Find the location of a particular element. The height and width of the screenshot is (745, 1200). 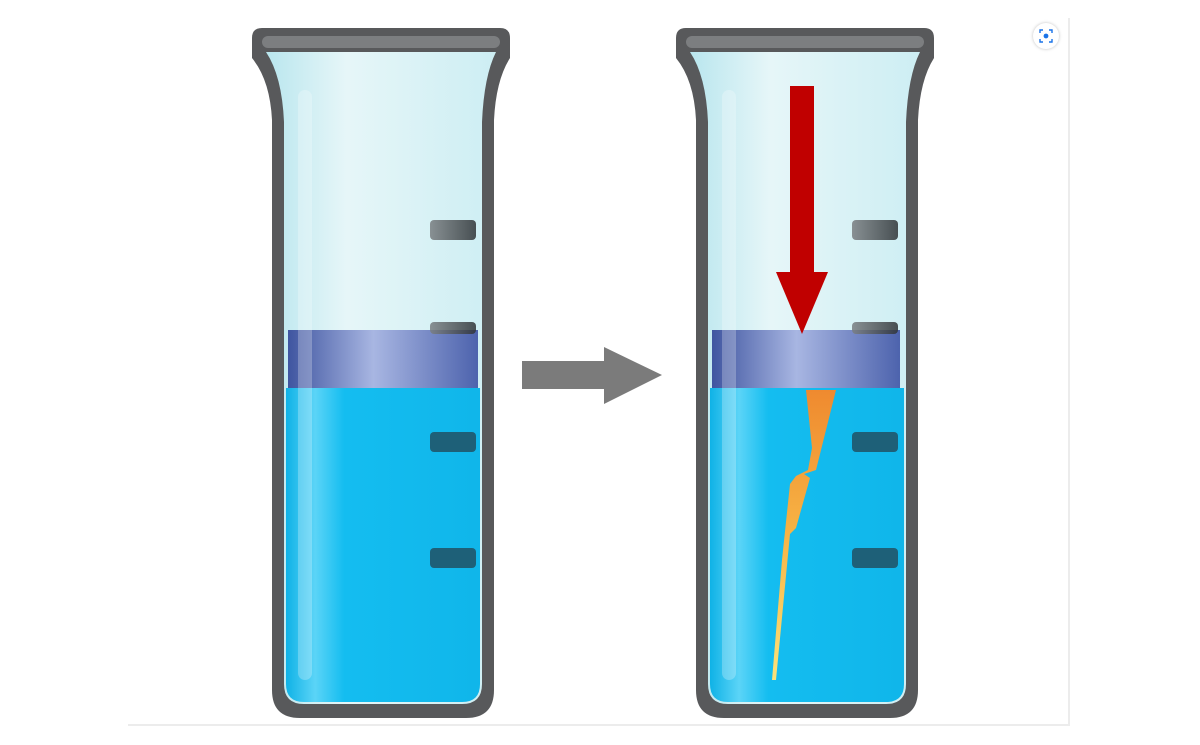

right-tube-liquid is located at coordinates (807, 545).